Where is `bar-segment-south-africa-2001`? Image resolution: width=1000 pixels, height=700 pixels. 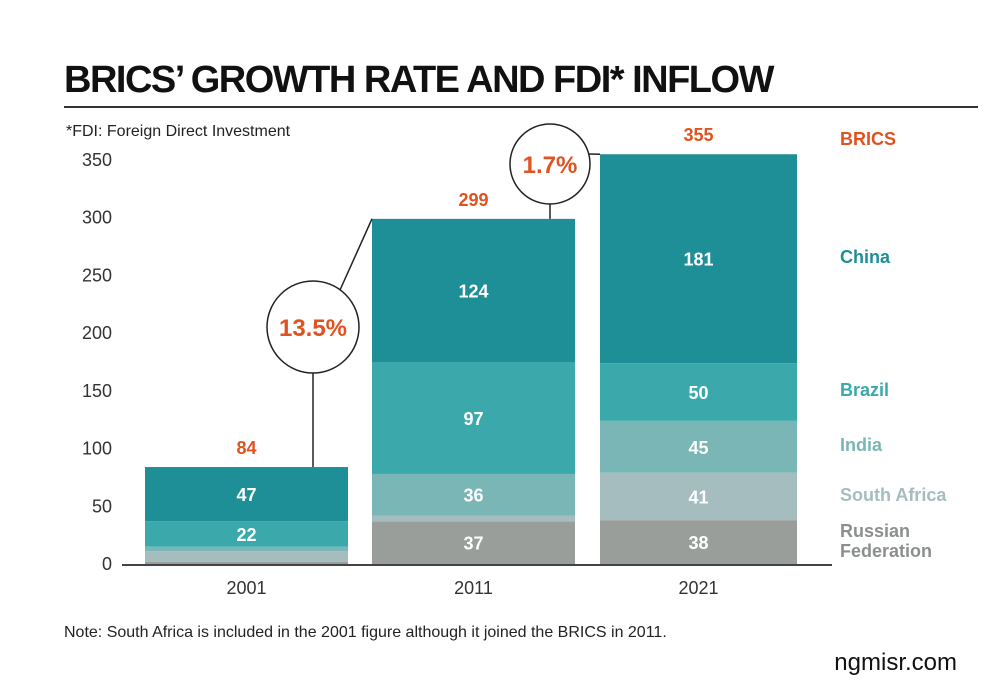
bar-segment-south-africa-2001 is located at coordinates (246, 556).